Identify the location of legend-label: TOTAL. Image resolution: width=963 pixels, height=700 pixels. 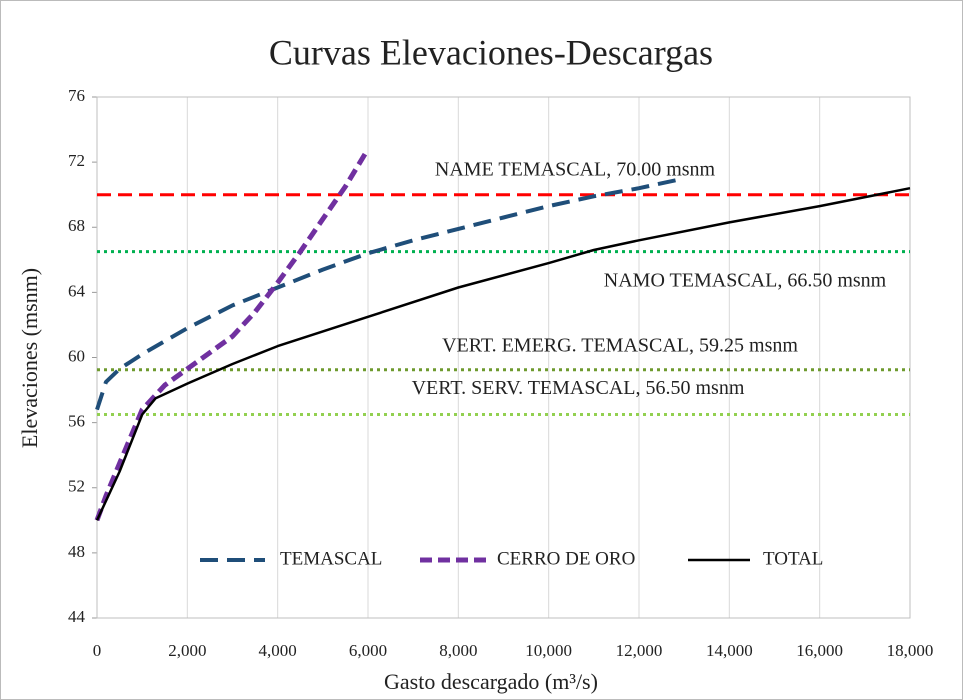
(793, 558).